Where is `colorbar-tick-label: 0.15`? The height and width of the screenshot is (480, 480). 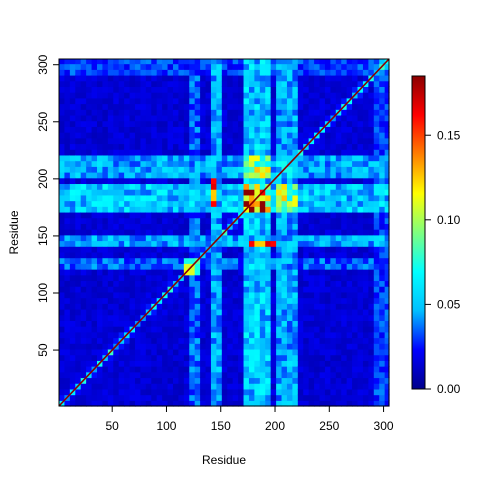
colorbar-tick-label: 0.15 is located at coordinates (449, 135).